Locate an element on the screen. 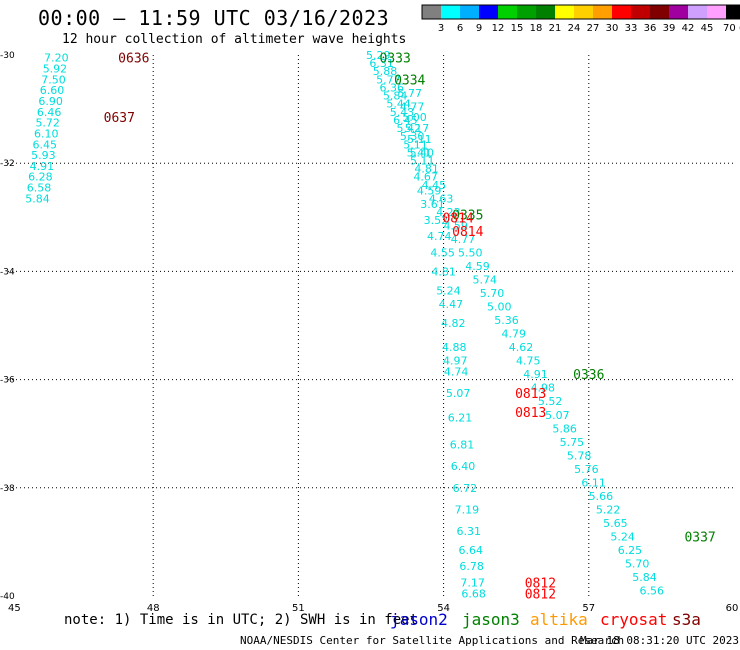 The image size is (740, 650). legend-cryosat: cryosat is located at coordinates (634, 619).